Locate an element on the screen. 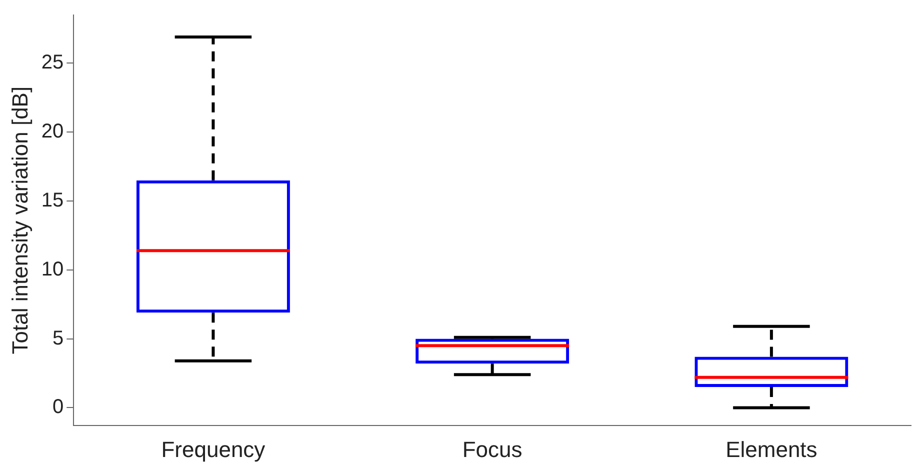 The image size is (913, 470). y-tick-label: 0 is located at coordinates (58, 407).